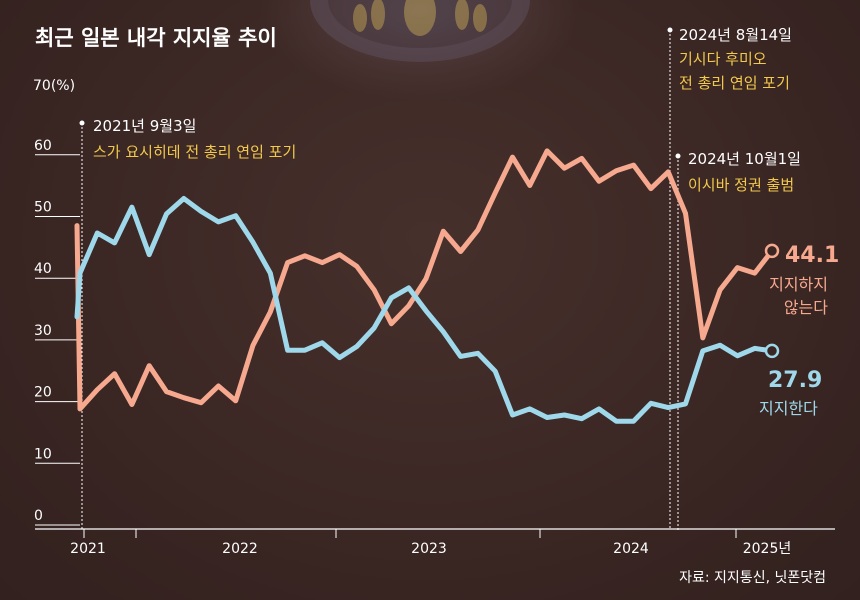 The height and width of the screenshot is (600, 860). Describe the element at coordinates (43, 331) in the screenshot. I see `y-tick-label-30: 30` at that location.